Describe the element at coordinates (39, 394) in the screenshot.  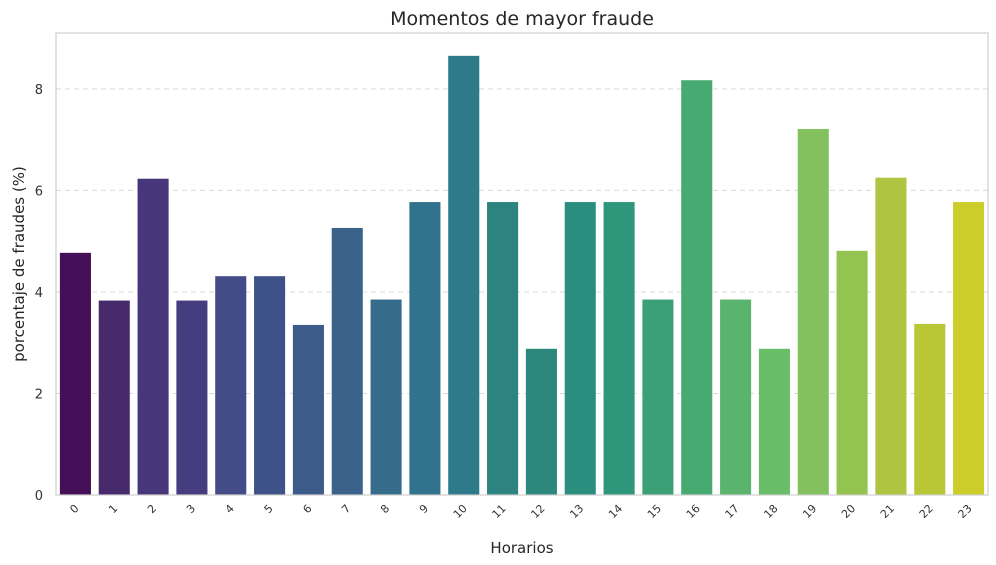
I see `y-tick-label: 2` at that location.